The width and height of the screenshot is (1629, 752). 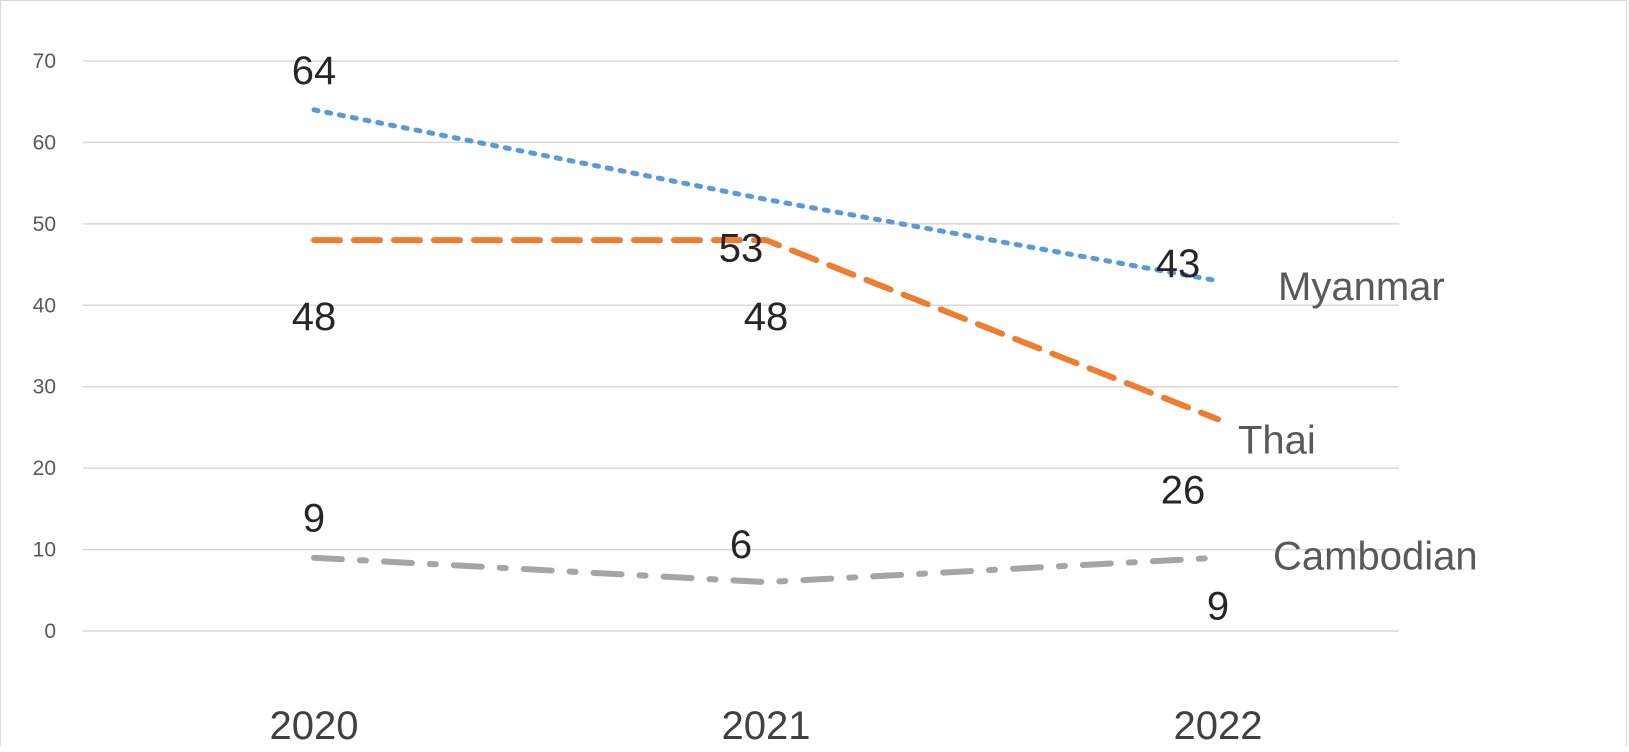 I want to click on data-label: 43, so click(x=1178, y=264).